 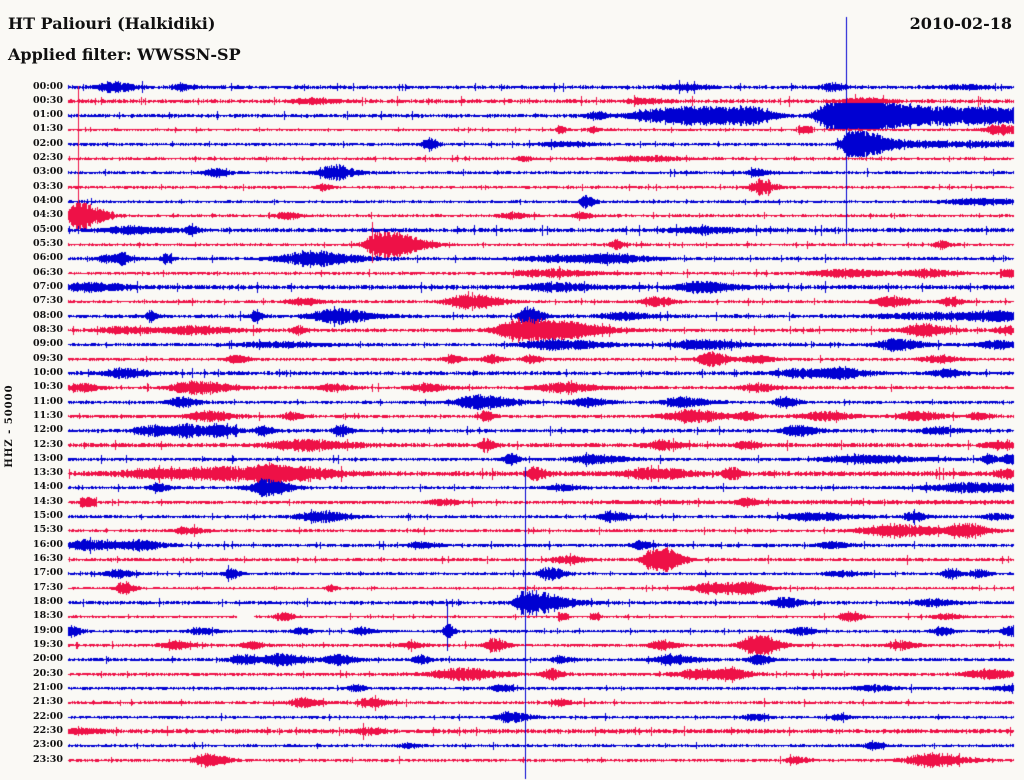 I want to click on time-tick-label: 11:00, so click(x=48, y=401).